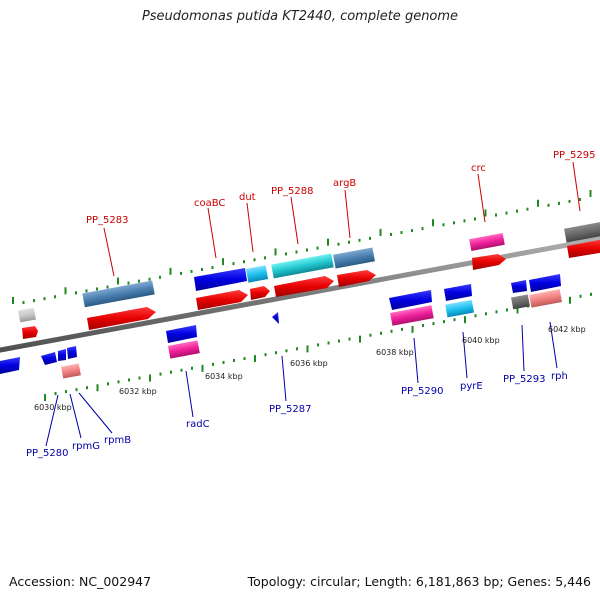  What do you see at coordinates (52, 420) in the screenshot?
I see `leader-pp5280` at bounding box center [52, 420].